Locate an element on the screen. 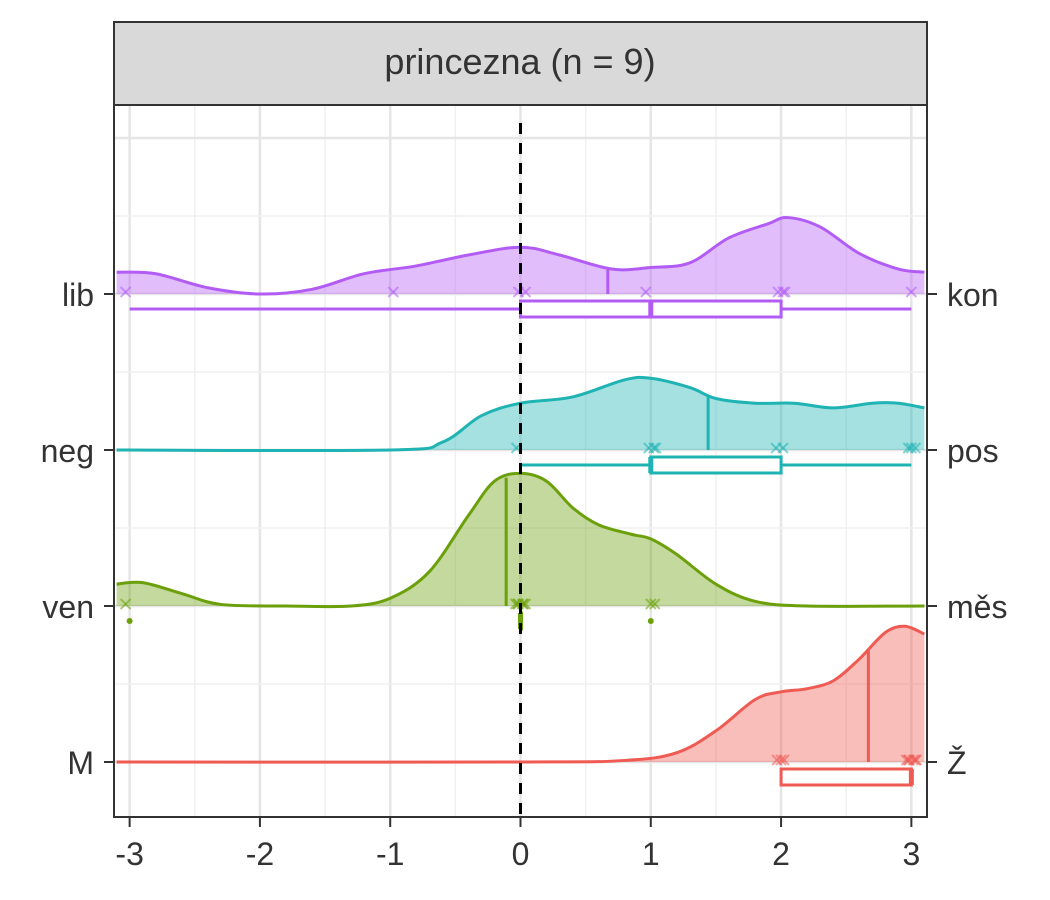 This screenshot has height=900, width=1050. x-axis-tick-label: 1 is located at coordinates (651, 854).